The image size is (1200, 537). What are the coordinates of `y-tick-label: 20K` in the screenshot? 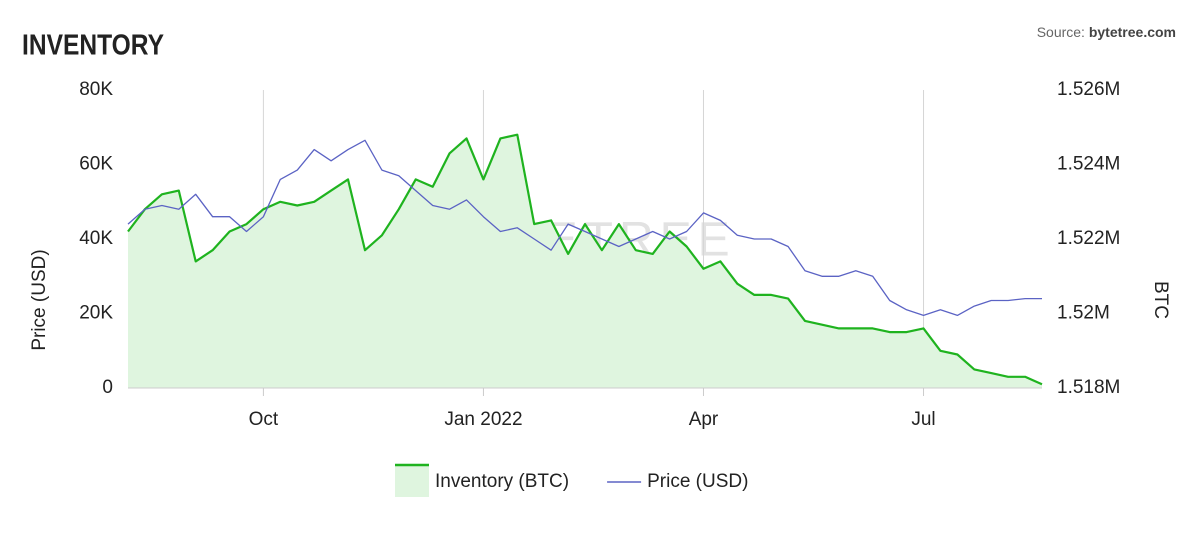 It's located at (96, 313).